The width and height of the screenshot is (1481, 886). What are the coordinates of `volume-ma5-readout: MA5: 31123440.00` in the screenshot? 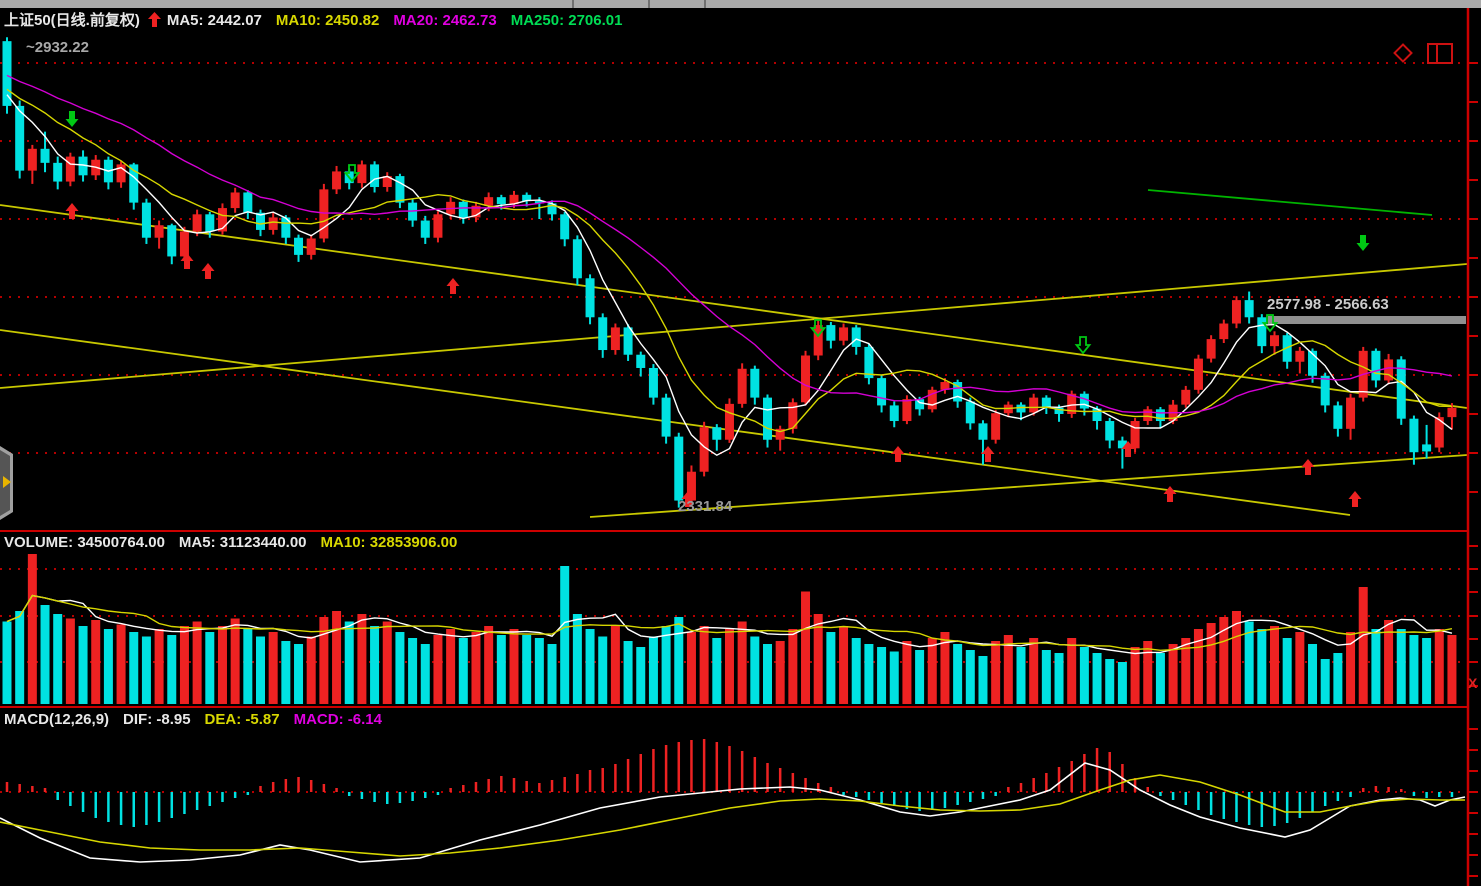 It's located at (242, 542).